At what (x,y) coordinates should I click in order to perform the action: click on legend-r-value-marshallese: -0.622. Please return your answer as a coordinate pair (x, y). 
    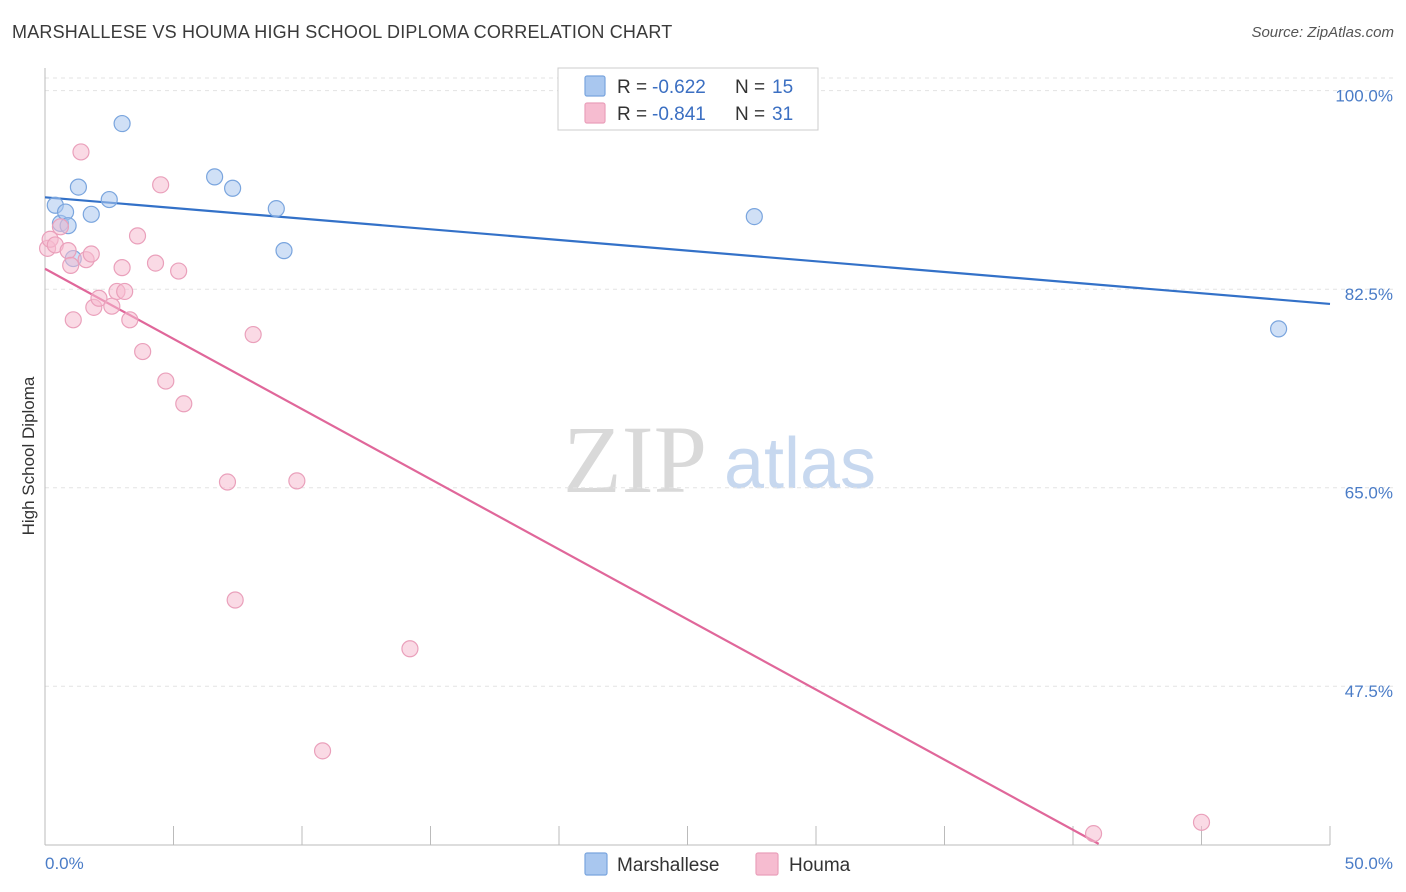
    Looking at the image, I should click on (679, 87).